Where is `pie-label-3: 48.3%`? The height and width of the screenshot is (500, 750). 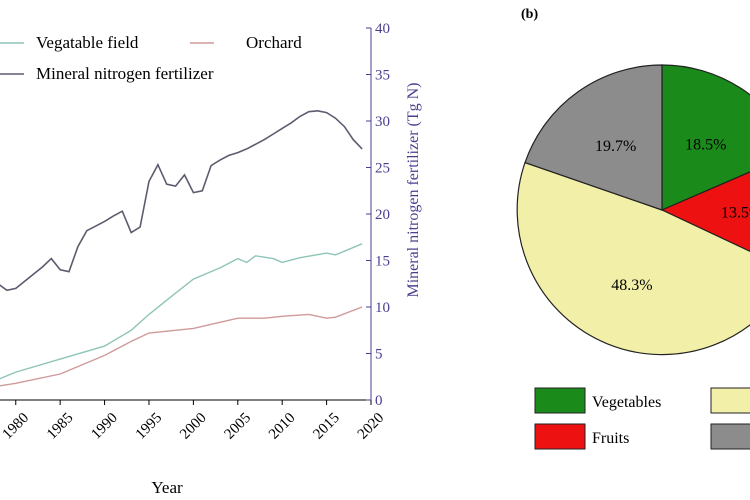
pie-label-3: 48.3% is located at coordinates (631, 285).